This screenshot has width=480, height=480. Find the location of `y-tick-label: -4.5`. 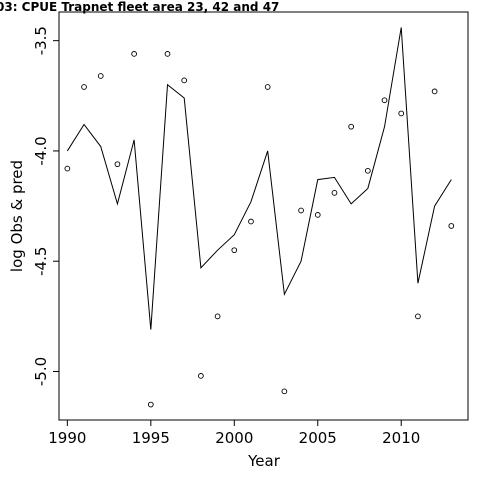

y-tick-label: -4.5 is located at coordinates (41, 261).